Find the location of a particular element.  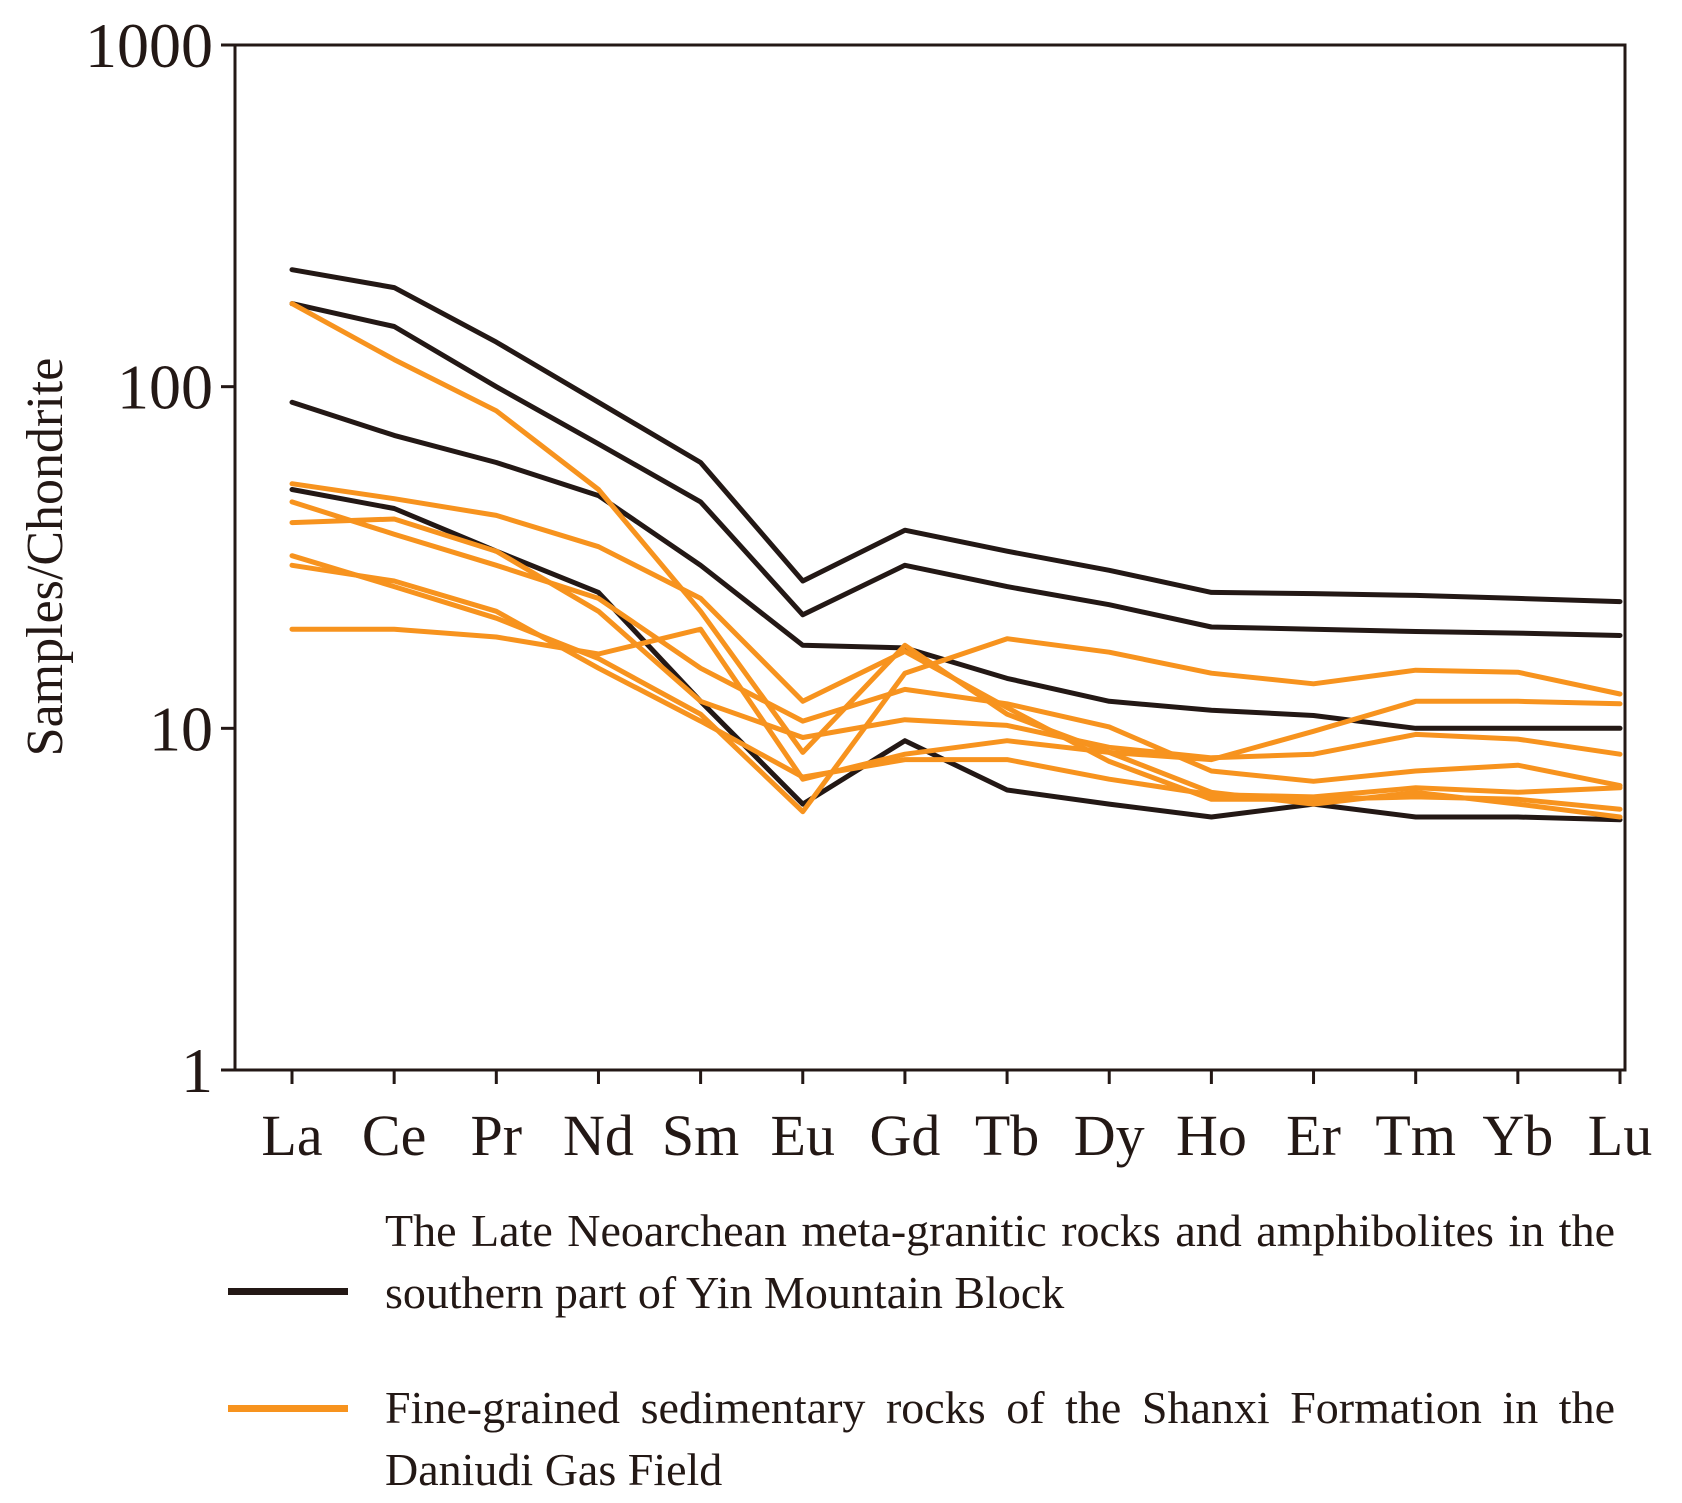

x-tick-label: Lu is located at coordinates (1620, 1135).